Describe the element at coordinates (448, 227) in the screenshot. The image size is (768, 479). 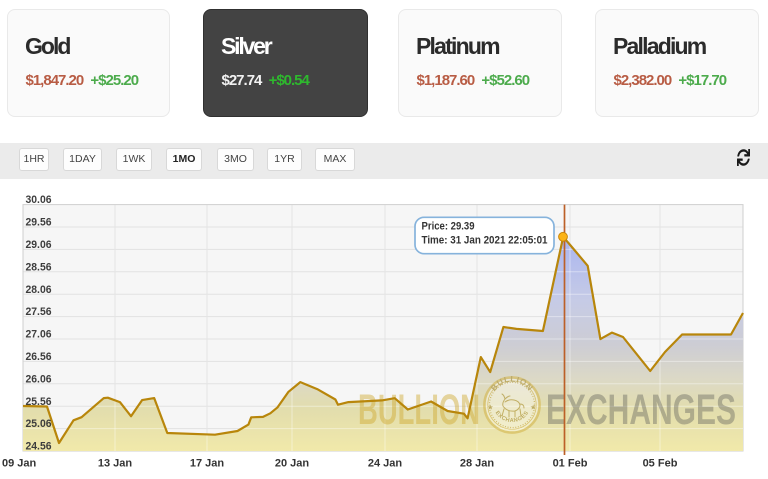
I see `svg-text: Price: 29.39` at that location.